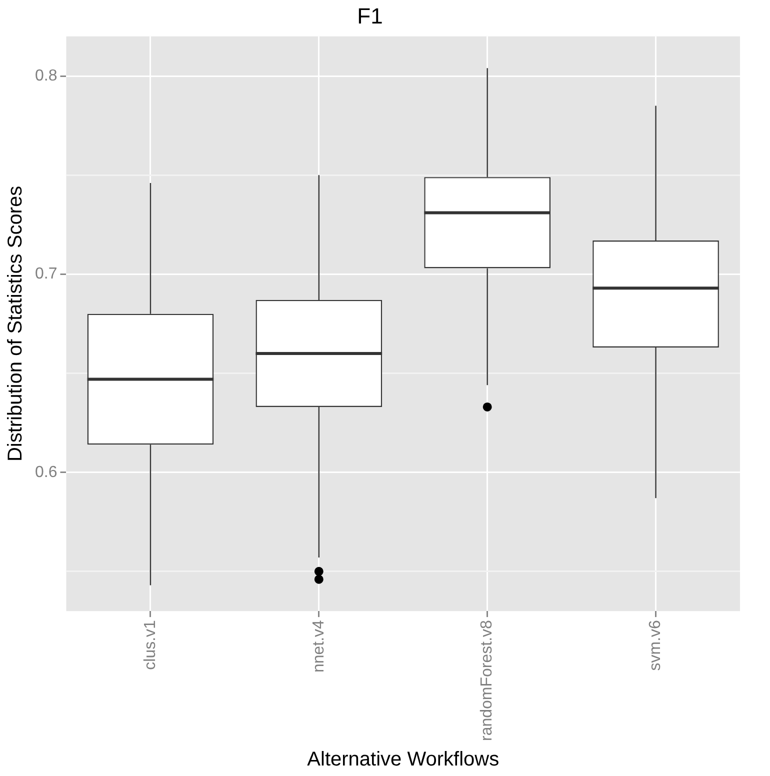  Describe the element at coordinates (487, 680) in the screenshot. I see `x-tick-label: randomForest.v8` at that location.